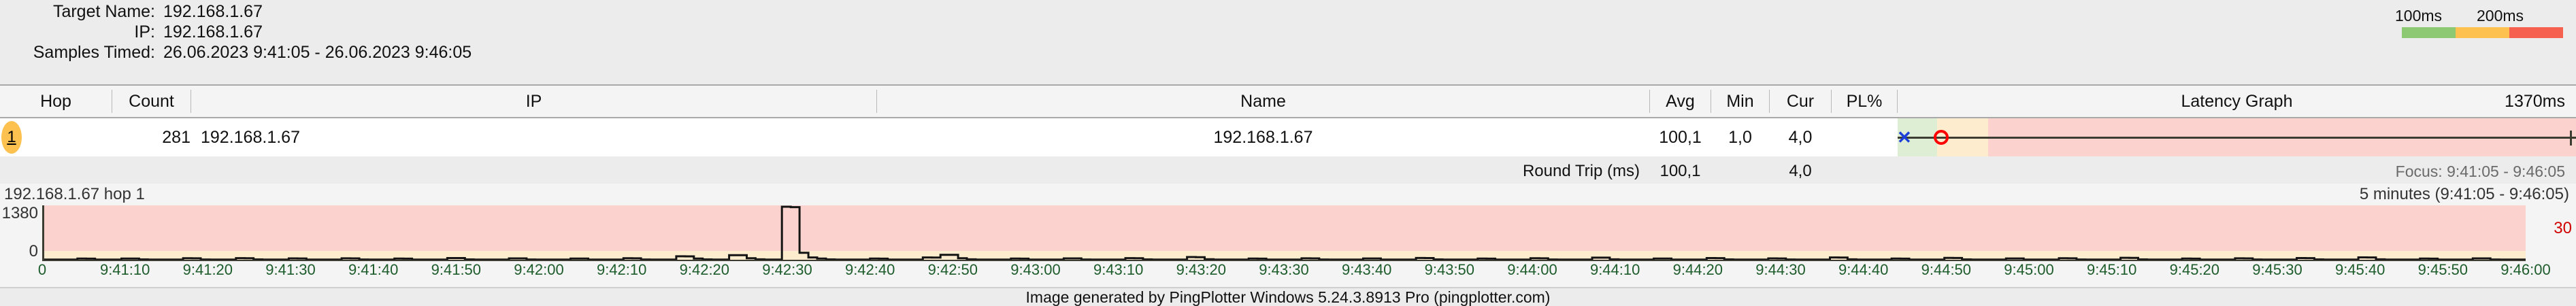 This screenshot has height=306, width=2576. What do you see at coordinates (2443, 270) in the screenshot?
I see `timeline-tick-label: 9:45:50` at bounding box center [2443, 270].